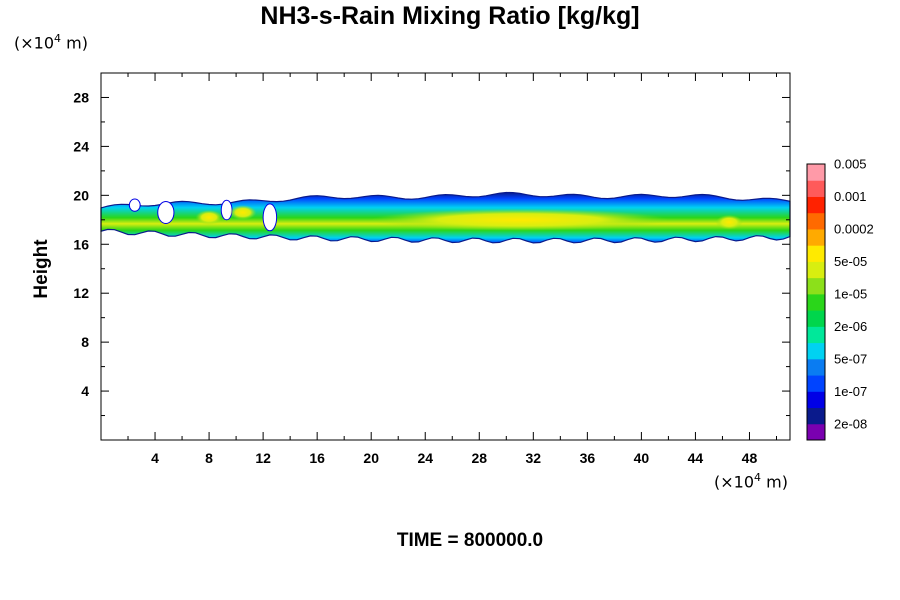 The height and width of the screenshot is (600, 900). I want to click on colorbar-label: 0.001, so click(850, 196).